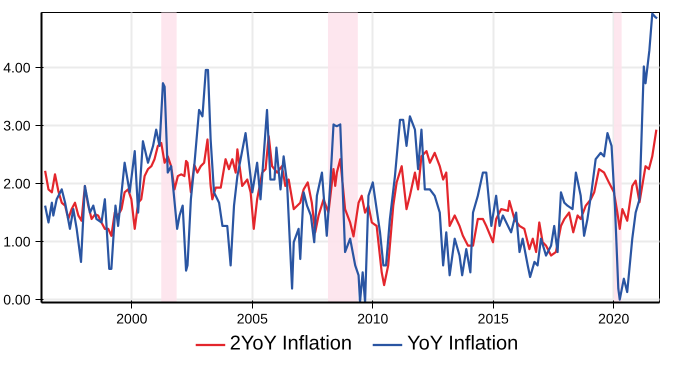 The image size is (680, 378). I want to click on legend-label: 2YoY Inflation, so click(291, 344).